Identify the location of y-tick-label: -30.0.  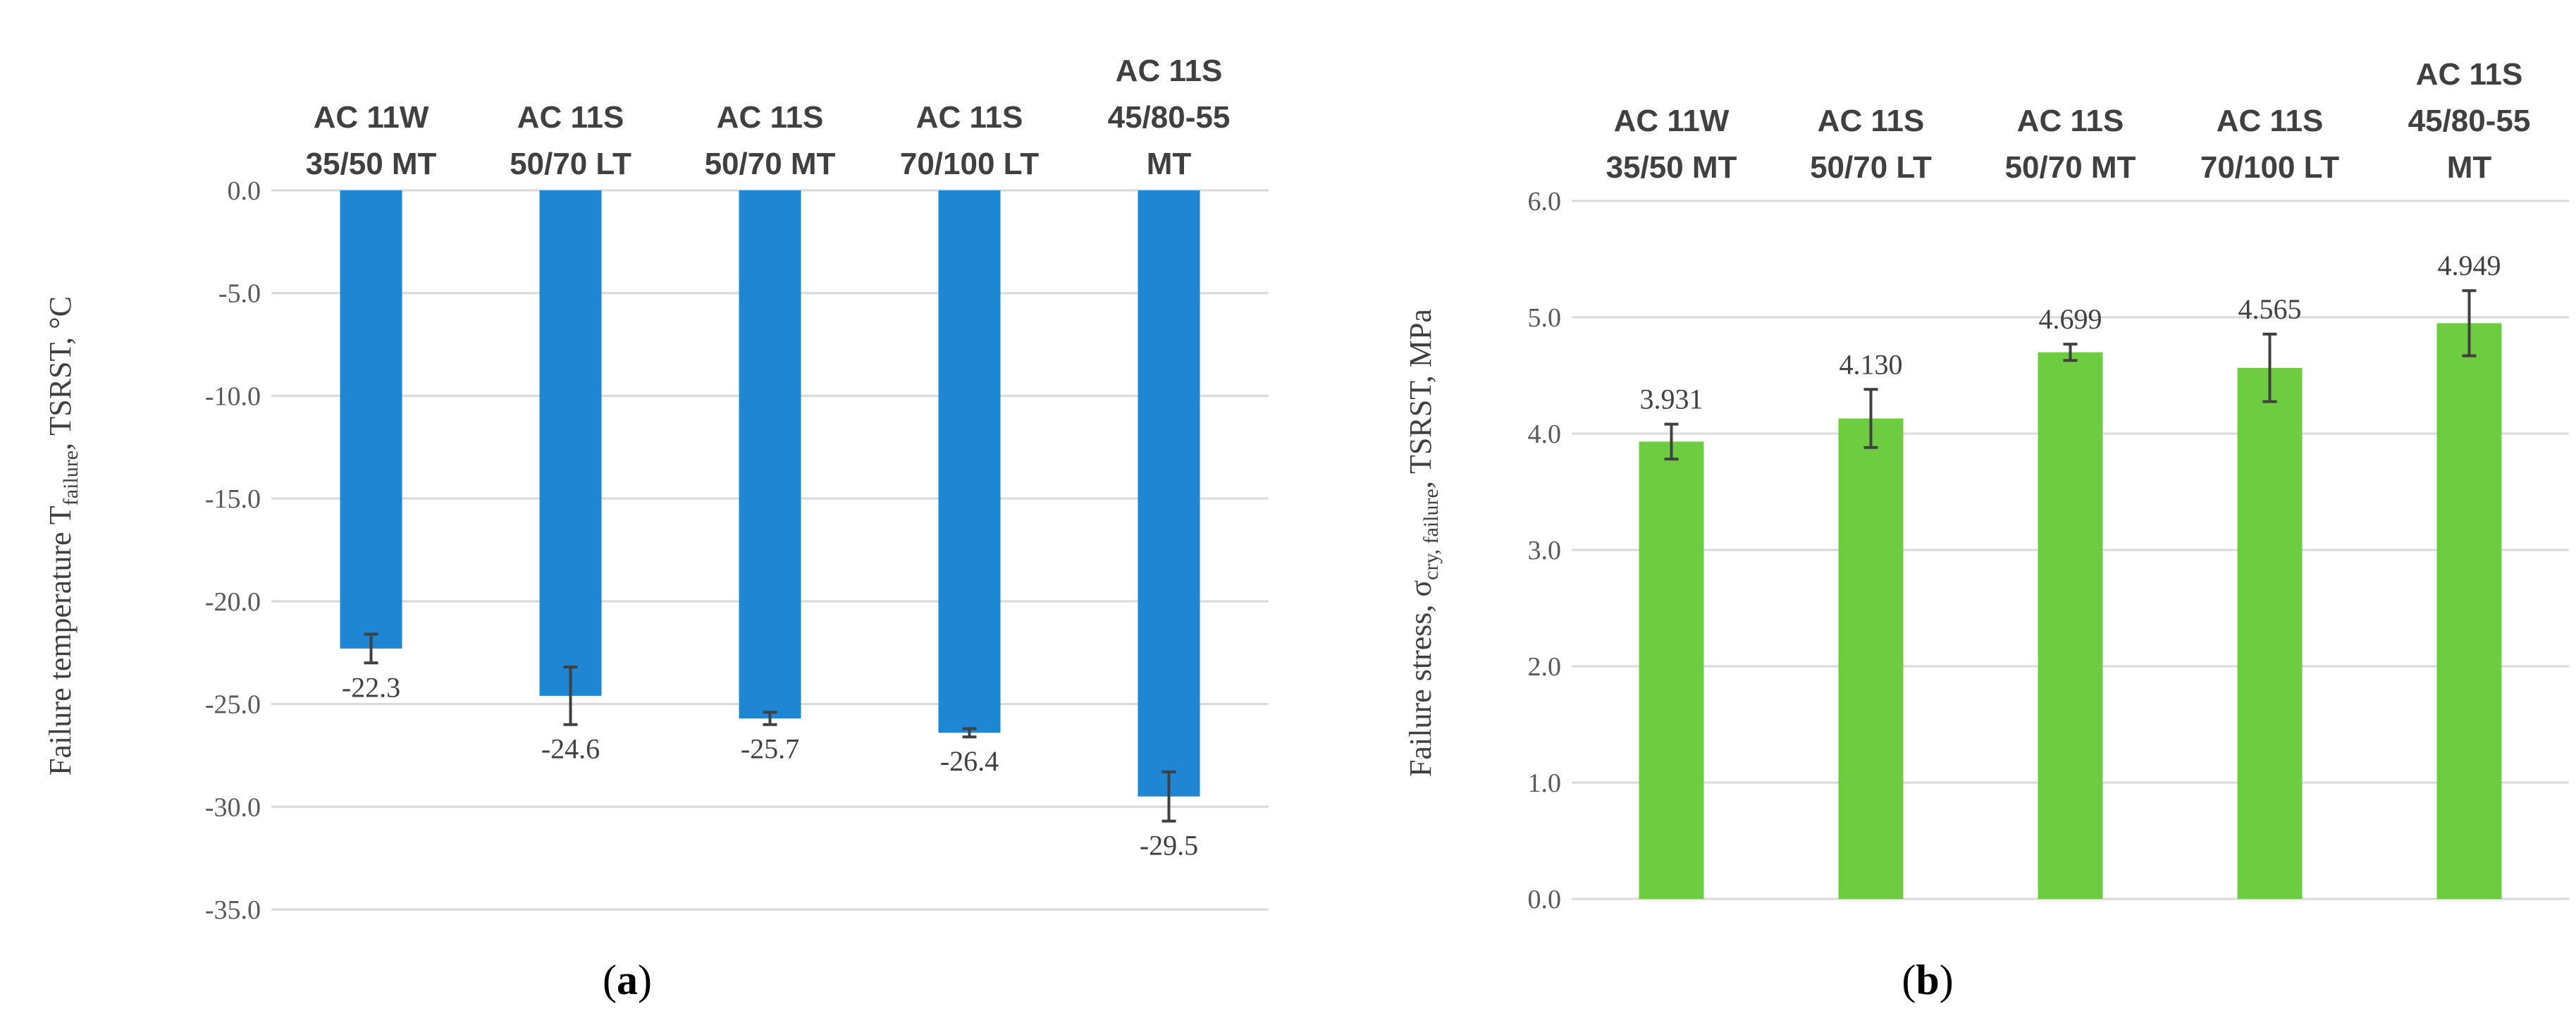
(233, 807).